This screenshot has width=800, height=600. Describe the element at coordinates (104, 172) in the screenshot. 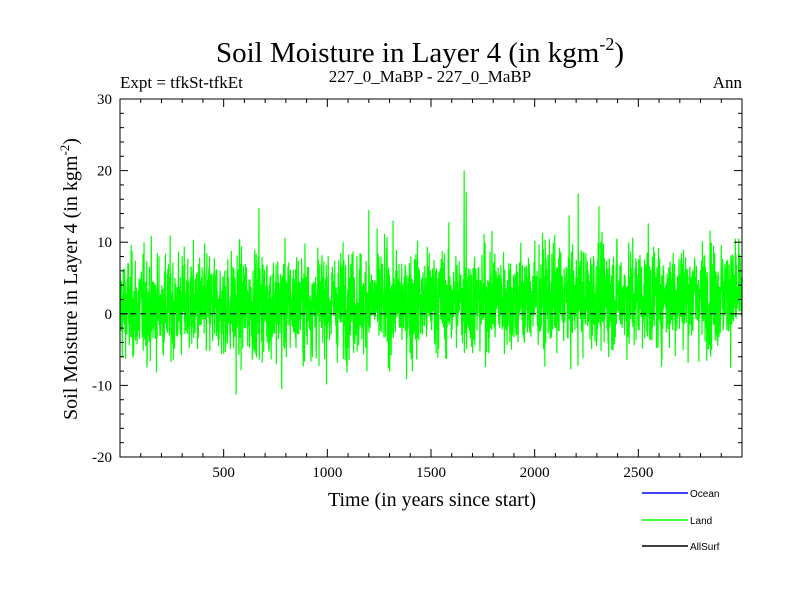

I see `y-tick-label: 20` at that location.